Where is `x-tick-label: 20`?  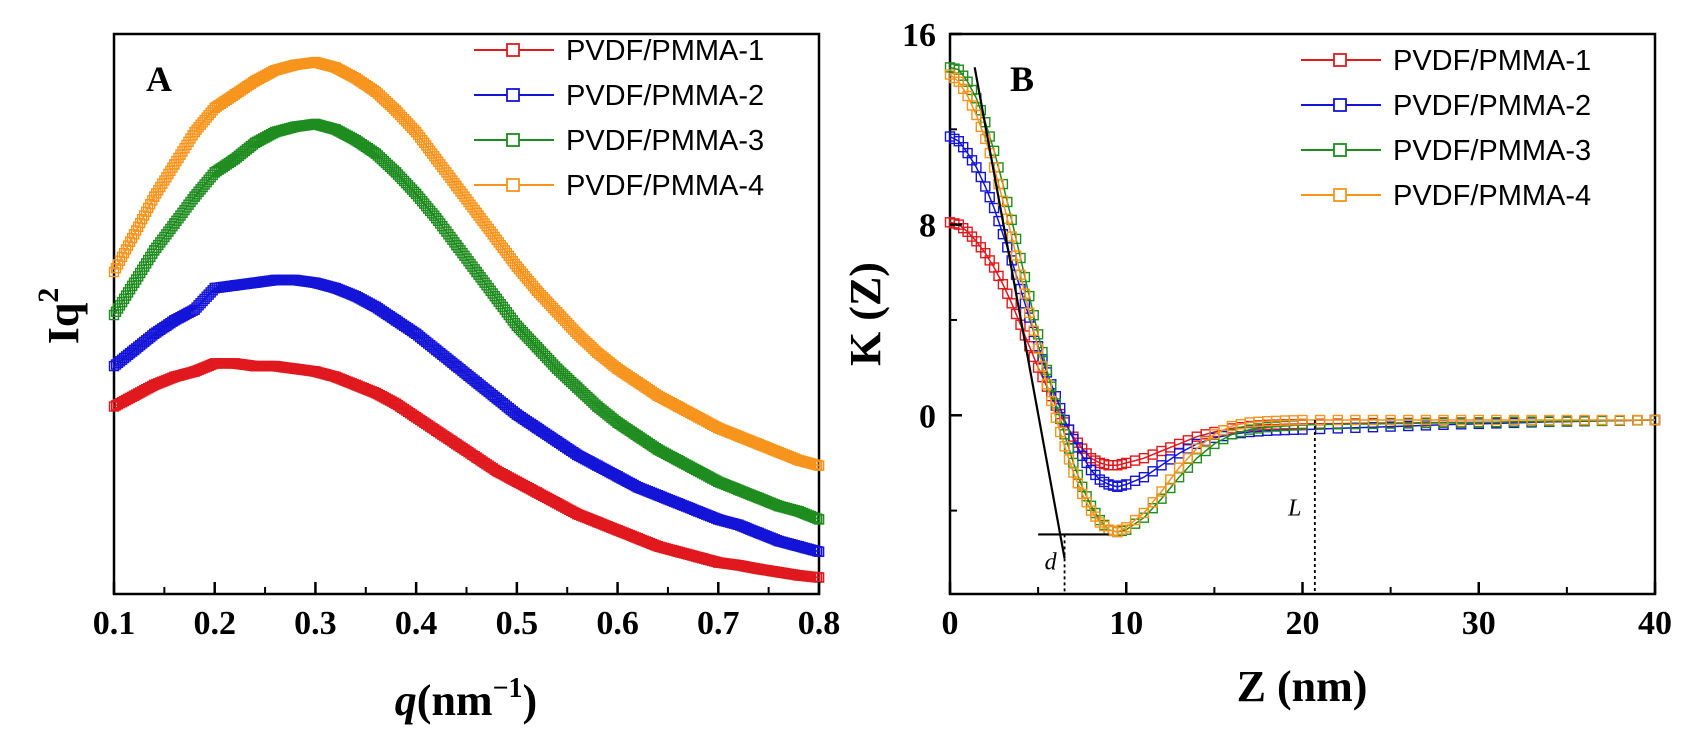
x-tick-label: 20 is located at coordinates (1303, 623).